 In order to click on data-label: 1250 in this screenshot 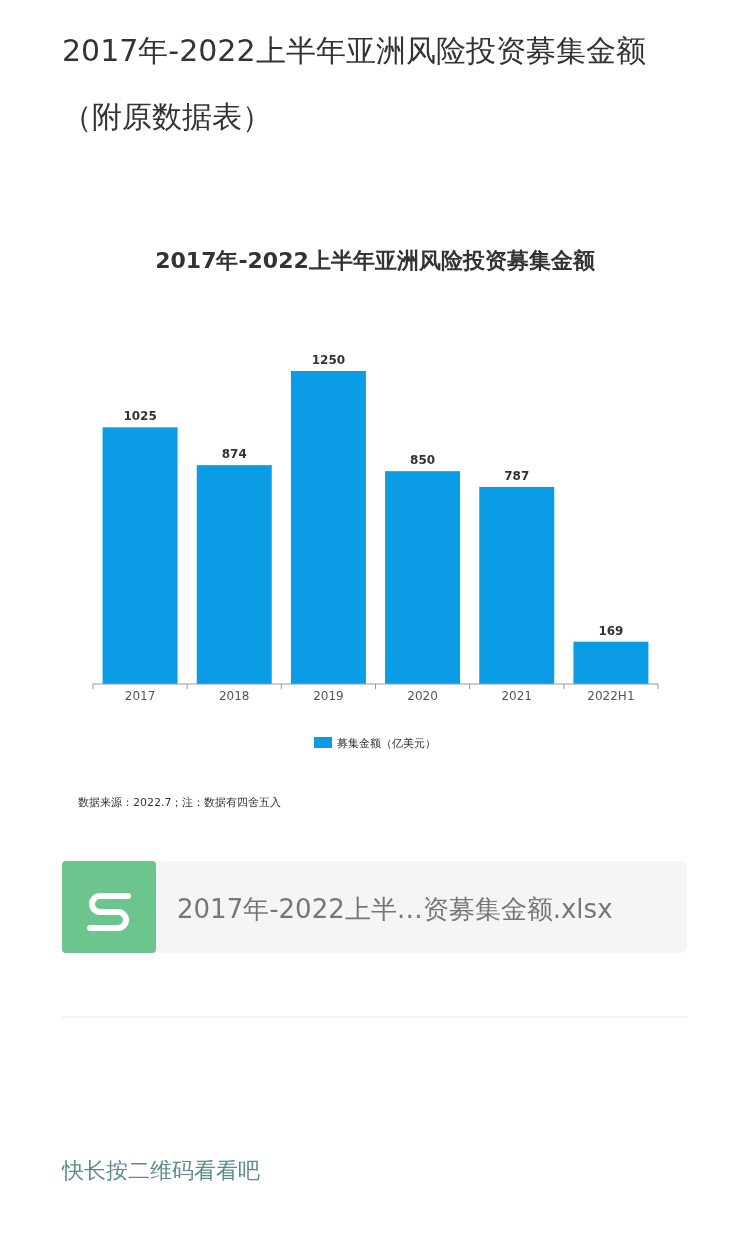, I will do `click(328, 360)`.